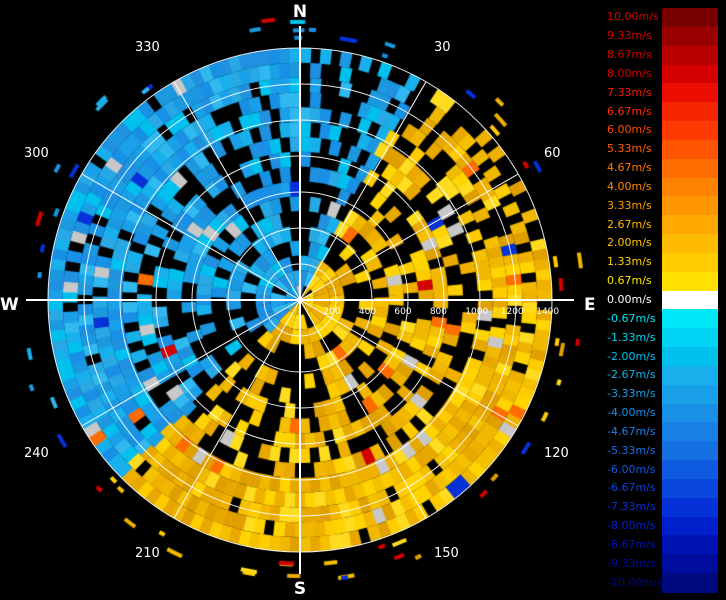 Image resolution: width=726 pixels, height=600 pixels. What do you see at coordinates (631, 563) in the screenshot?
I see `legend-label: -9.33m/s` at bounding box center [631, 563].